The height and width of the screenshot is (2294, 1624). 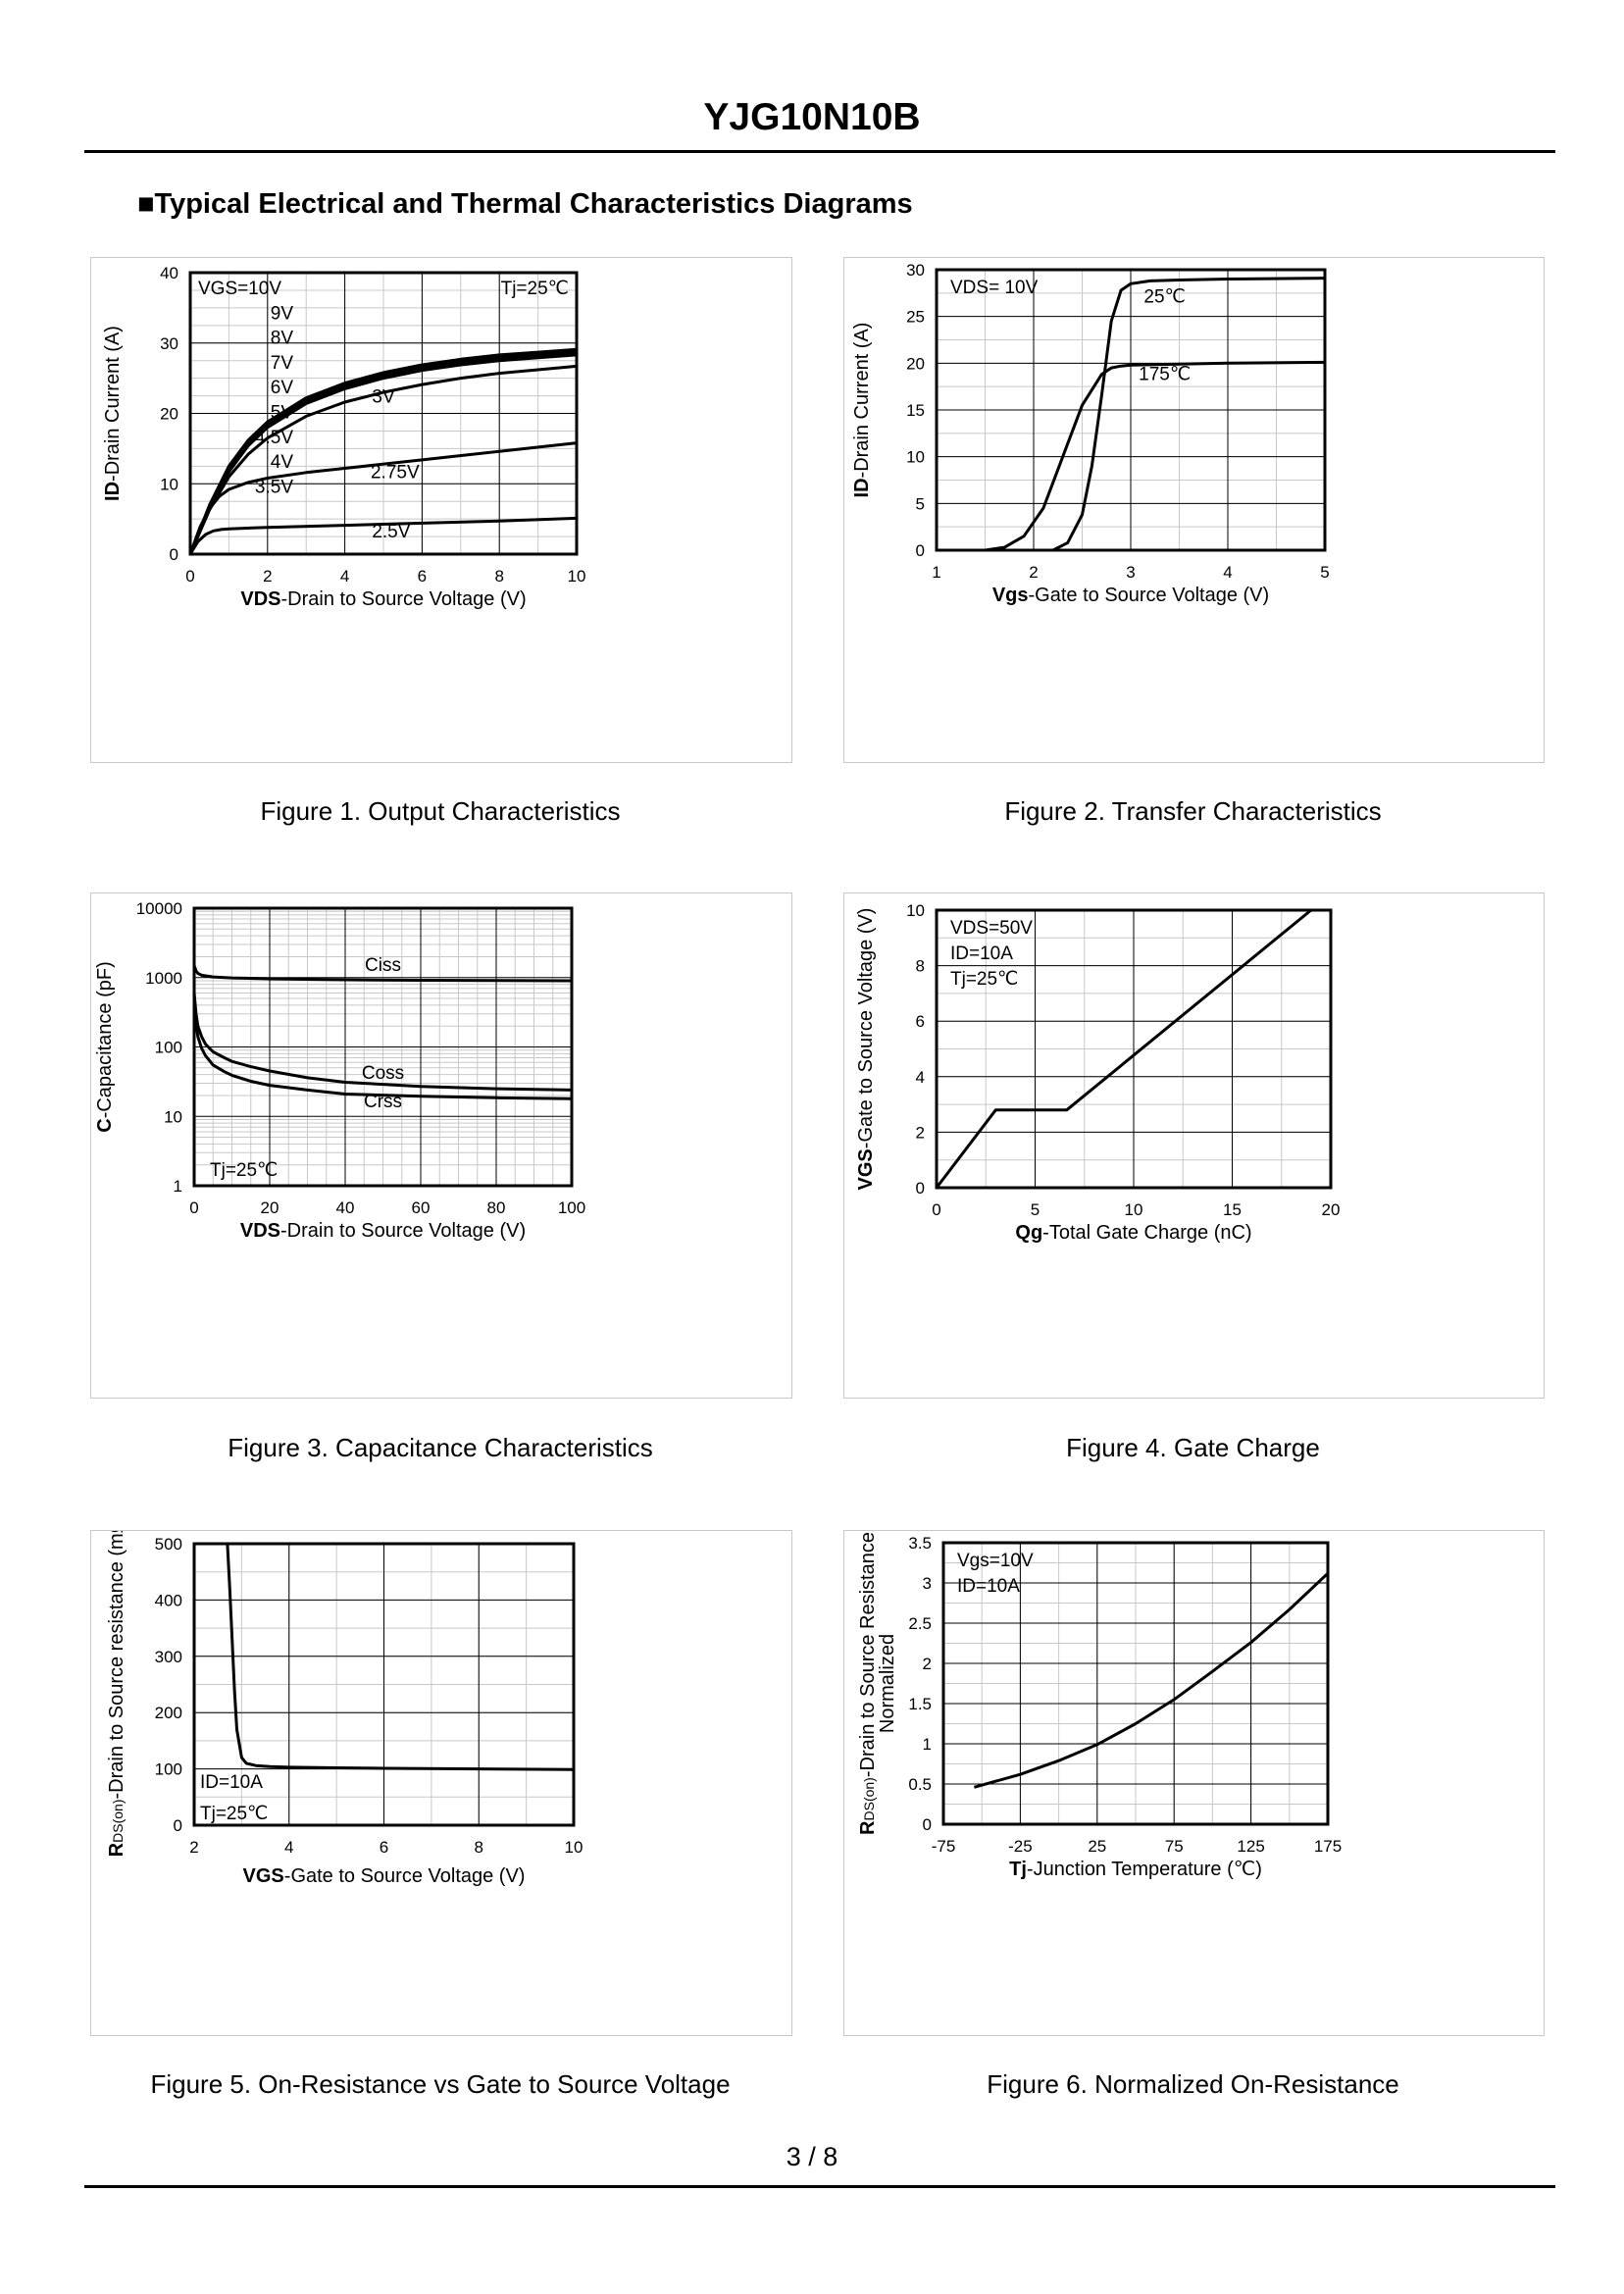 What do you see at coordinates (1130, 595) in the screenshot?
I see `x-axis-title: Vgs-Gate to Source Voltage (V)` at bounding box center [1130, 595].